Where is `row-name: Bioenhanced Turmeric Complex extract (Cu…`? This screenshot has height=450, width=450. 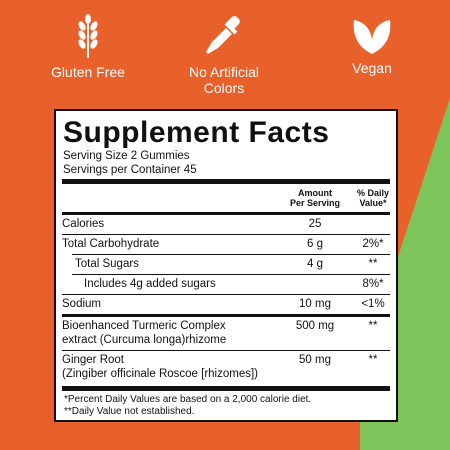 row-name: Bioenhanced Turmeric Complex extract (Cu… is located at coordinates (226, 332).